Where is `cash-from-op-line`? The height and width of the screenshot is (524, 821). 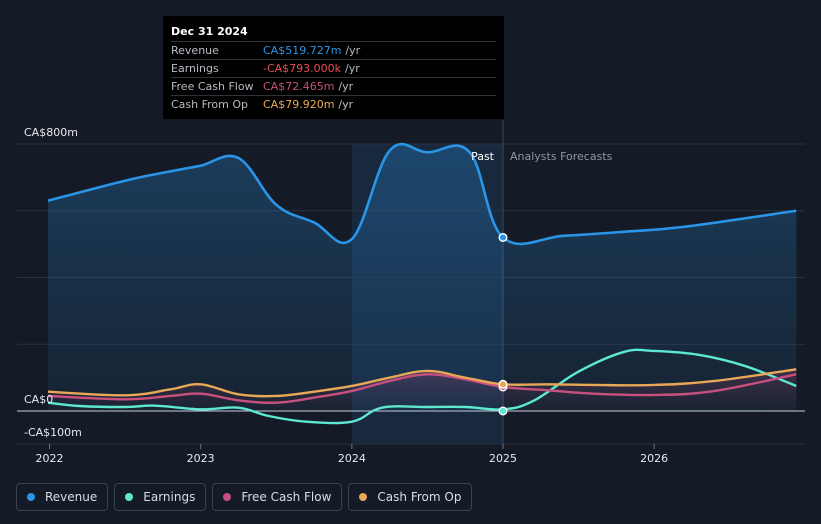
cash-from-op-line is located at coordinates (422, 383).